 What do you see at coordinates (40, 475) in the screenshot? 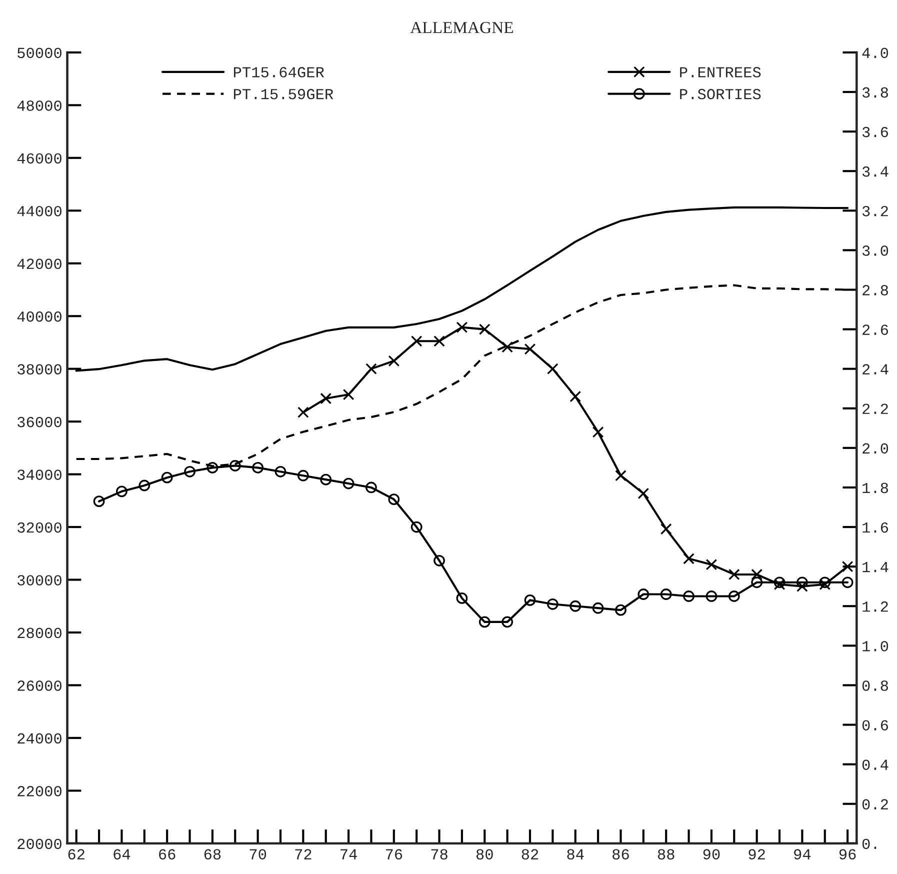
I see `y-tick-label: 34000` at bounding box center [40, 475].